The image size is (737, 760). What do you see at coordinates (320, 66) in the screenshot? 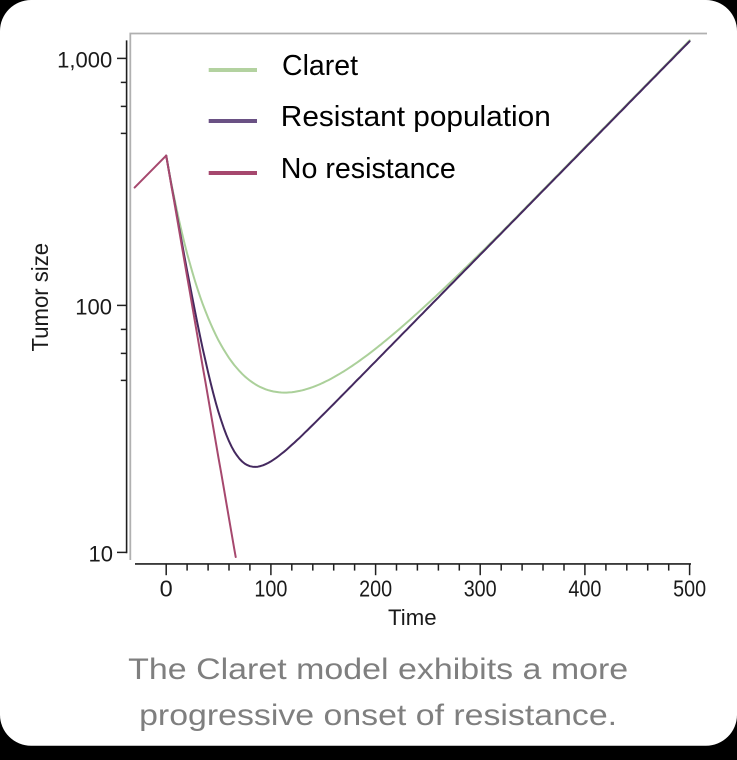
I see `svg-text: Claret` at bounding box center [320, 66].